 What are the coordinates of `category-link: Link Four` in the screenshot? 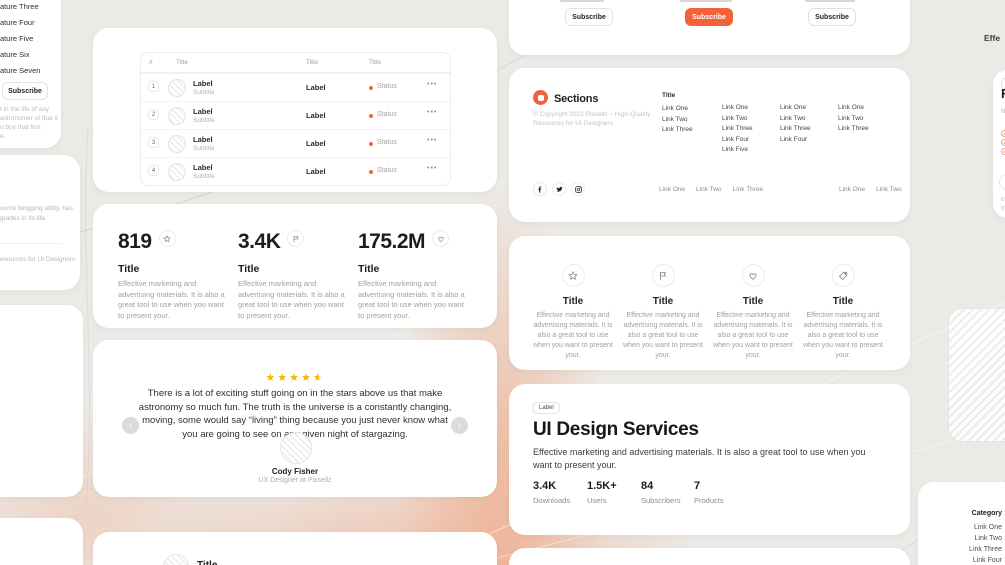 It's located at (987, 560).